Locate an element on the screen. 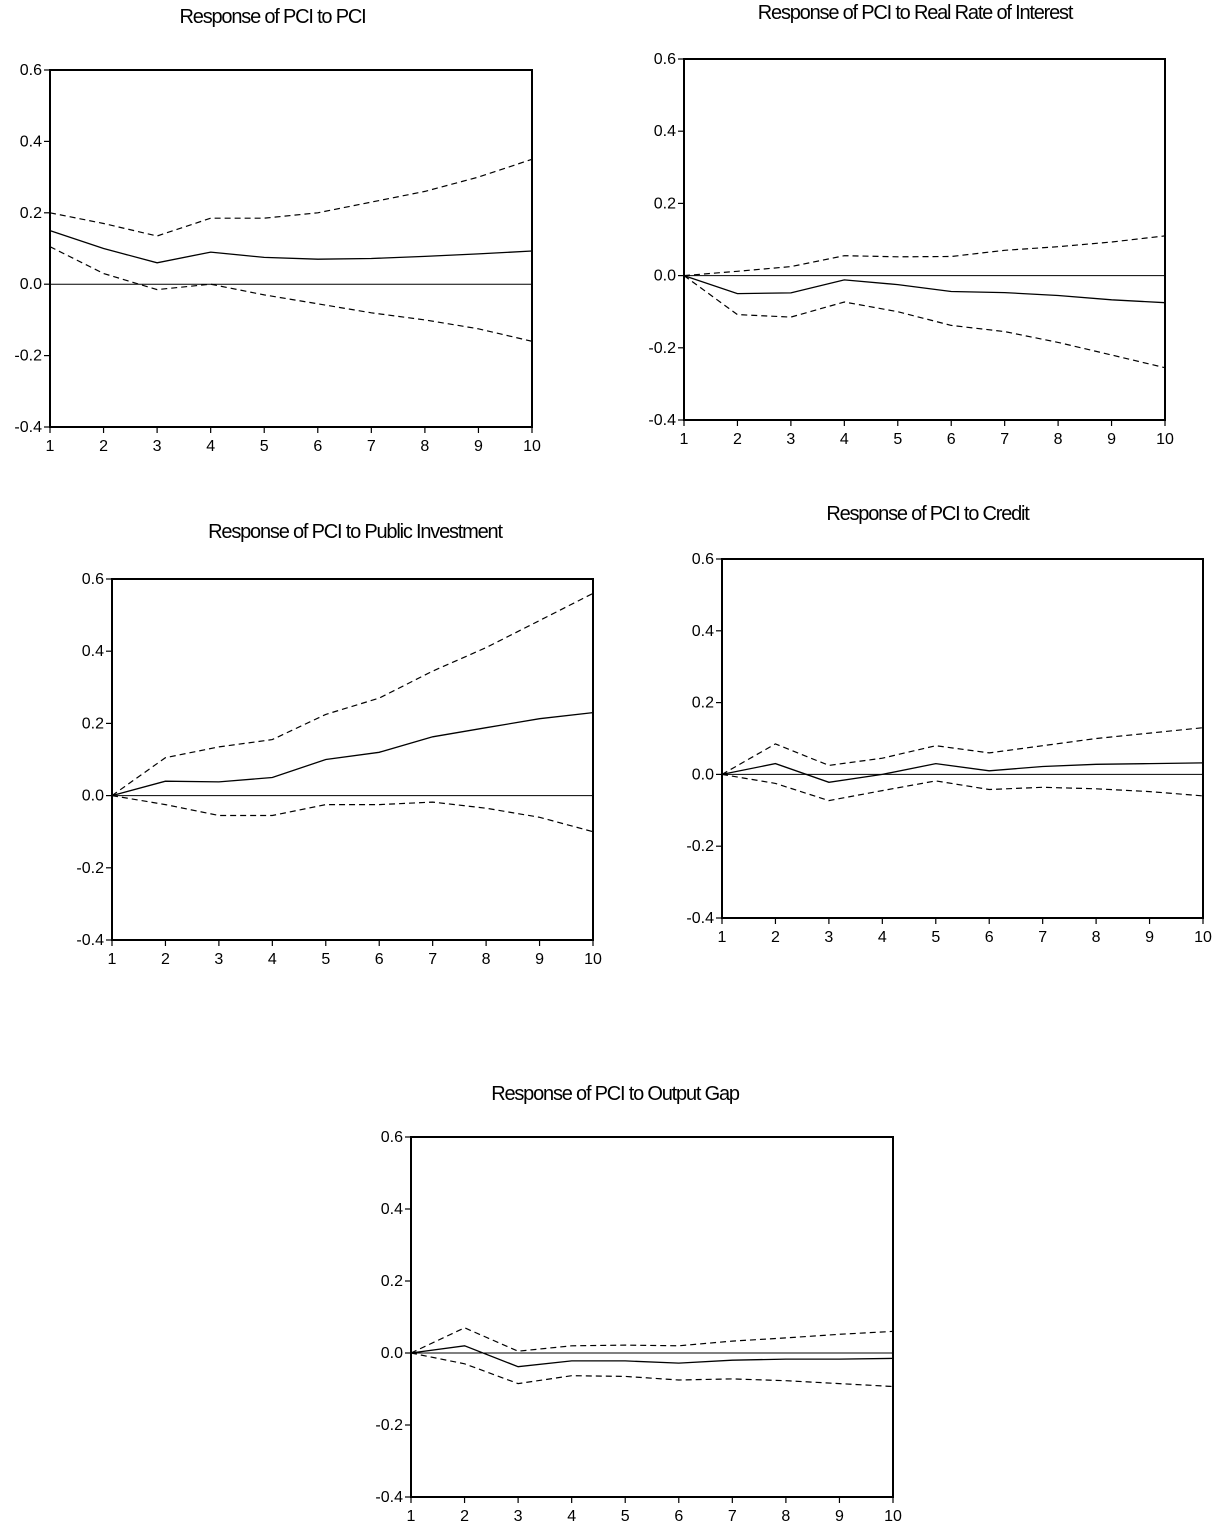  chart-plot-pci-to-pci: -0.4 -0.2 0.0 0.2 0.4 0.6 1 2 3 4 5 6 7 8 9 10 is located at coordinates (277, 258).